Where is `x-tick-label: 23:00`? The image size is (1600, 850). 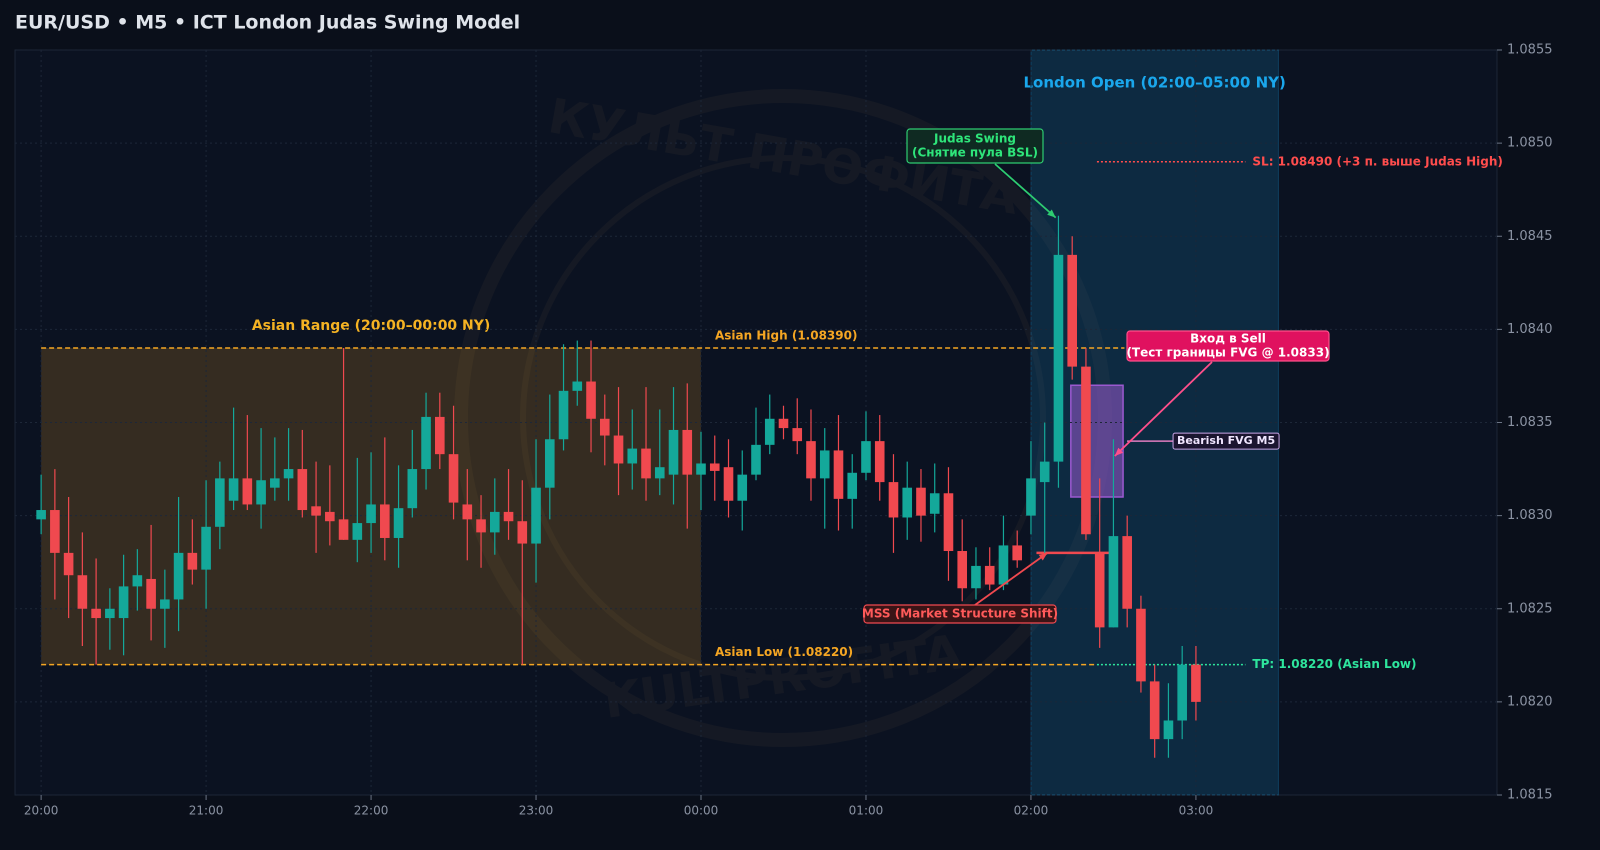 x-tick-label: 23:00 is located at coordinates (536, 811).